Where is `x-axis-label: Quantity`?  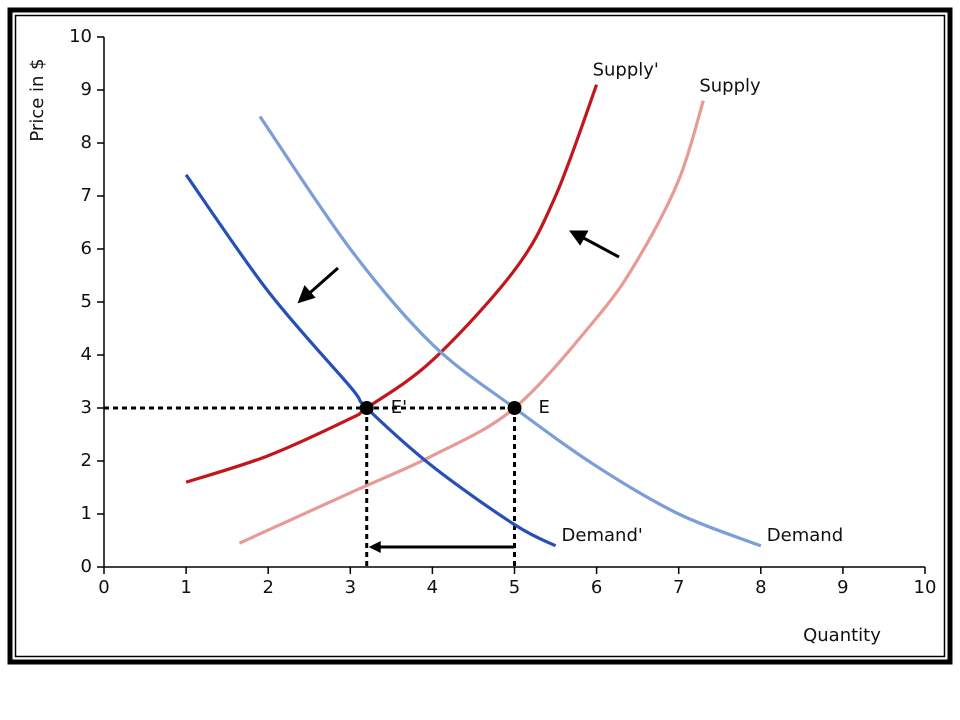 x-axis-label: Quantity is located at coordinates (842, 635).